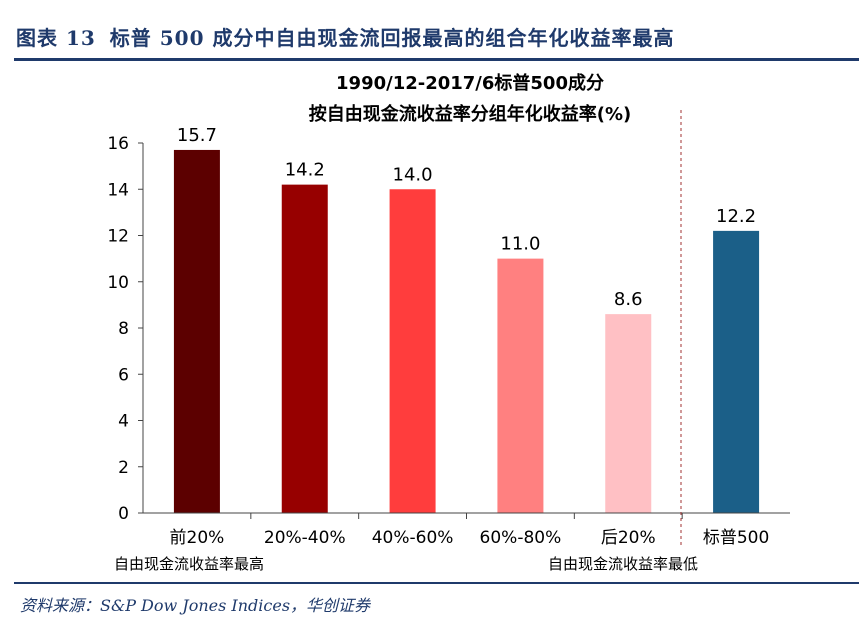 The height and width of the screenshot is (628, 865). What do you see at coordinates (736, 216) in the screenshot?
I see `bar-value-label: 12.2` at bounding box center [736, 216].